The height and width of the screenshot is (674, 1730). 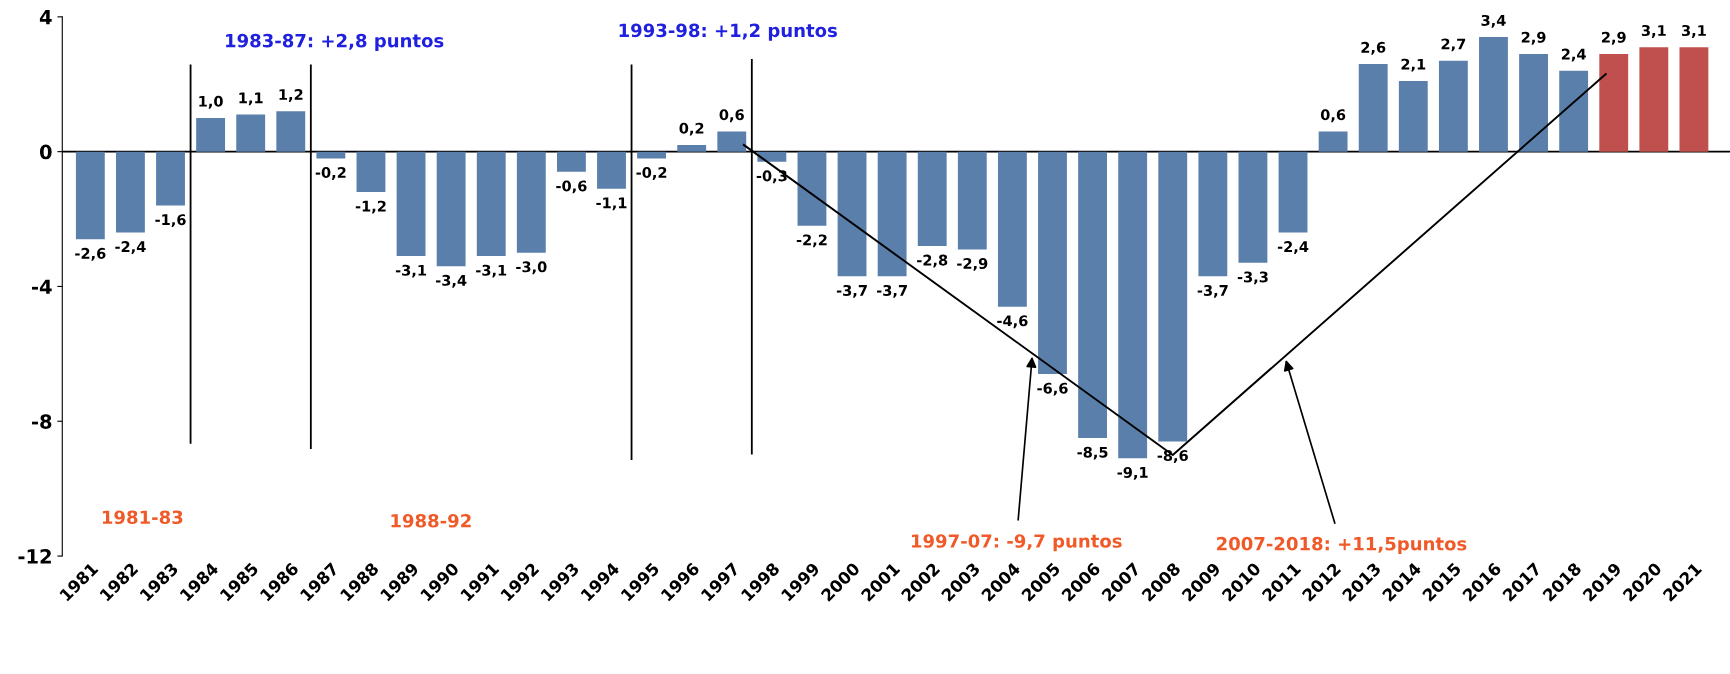 What do you see at coordinates (34, 556) in the screenshot?
I see `y-tick-label: -12` at bounding box center [34, 556].